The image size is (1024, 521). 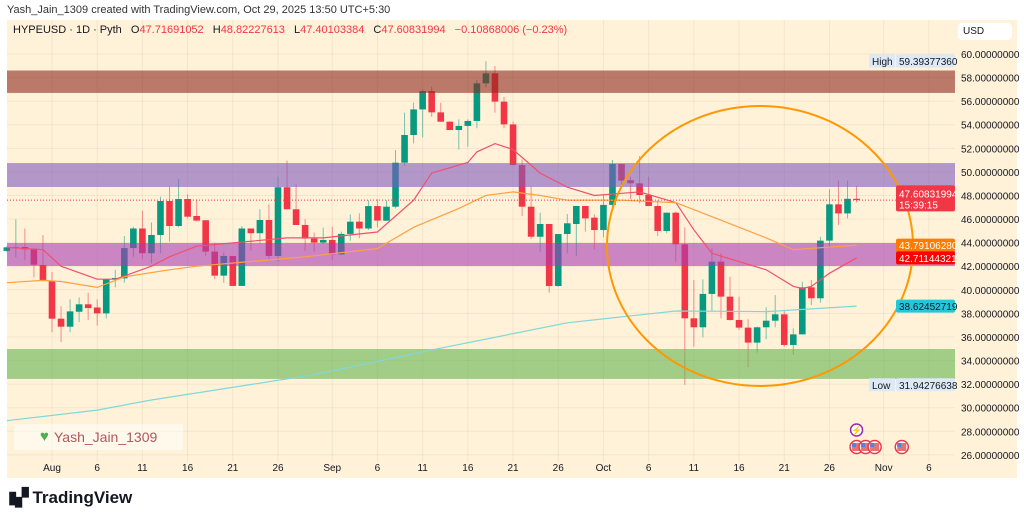 I want to click on price-tick-label: 52.00000000, so click(x=990, y=149).